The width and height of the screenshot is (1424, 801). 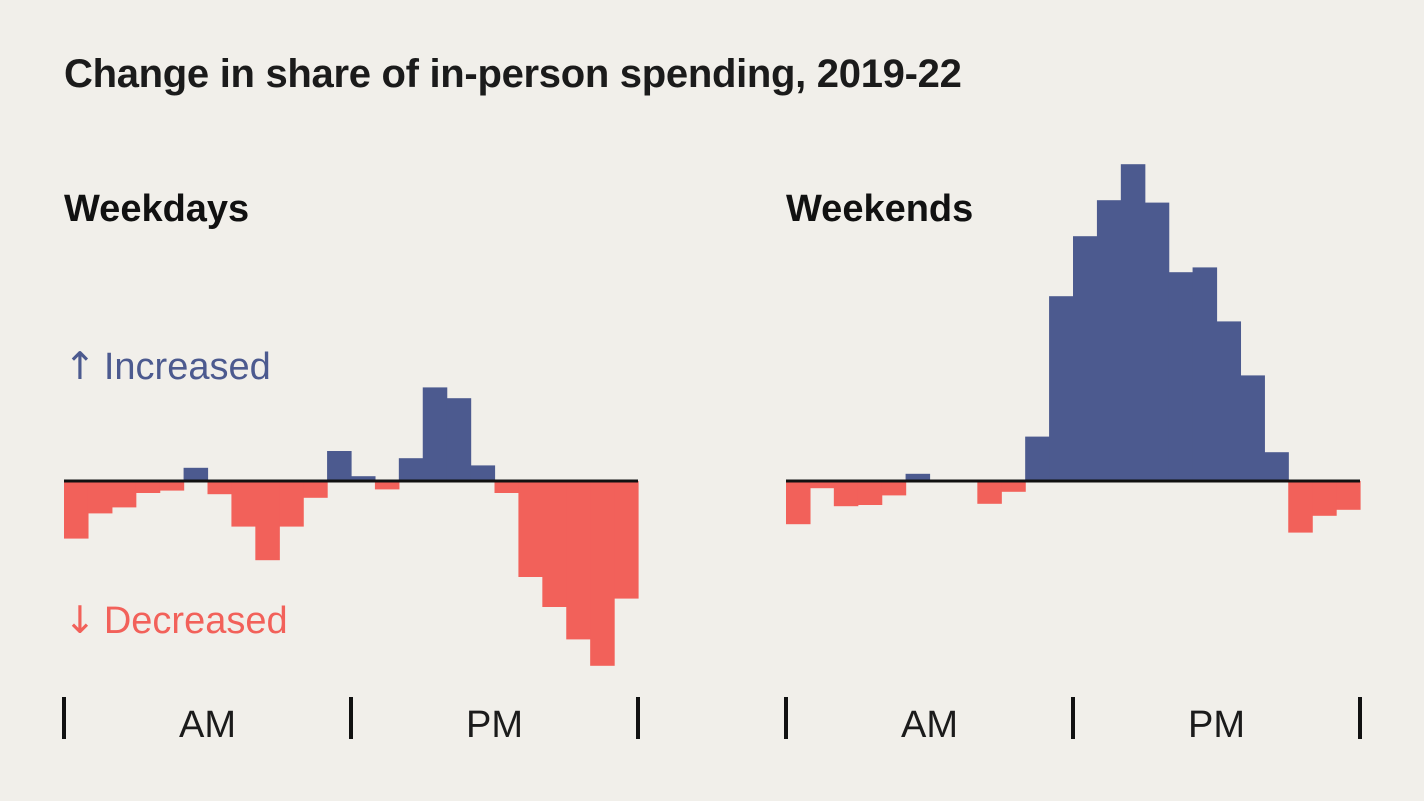 I want to click on arrow-up-icon: ↑, so click(x=80, y=366).